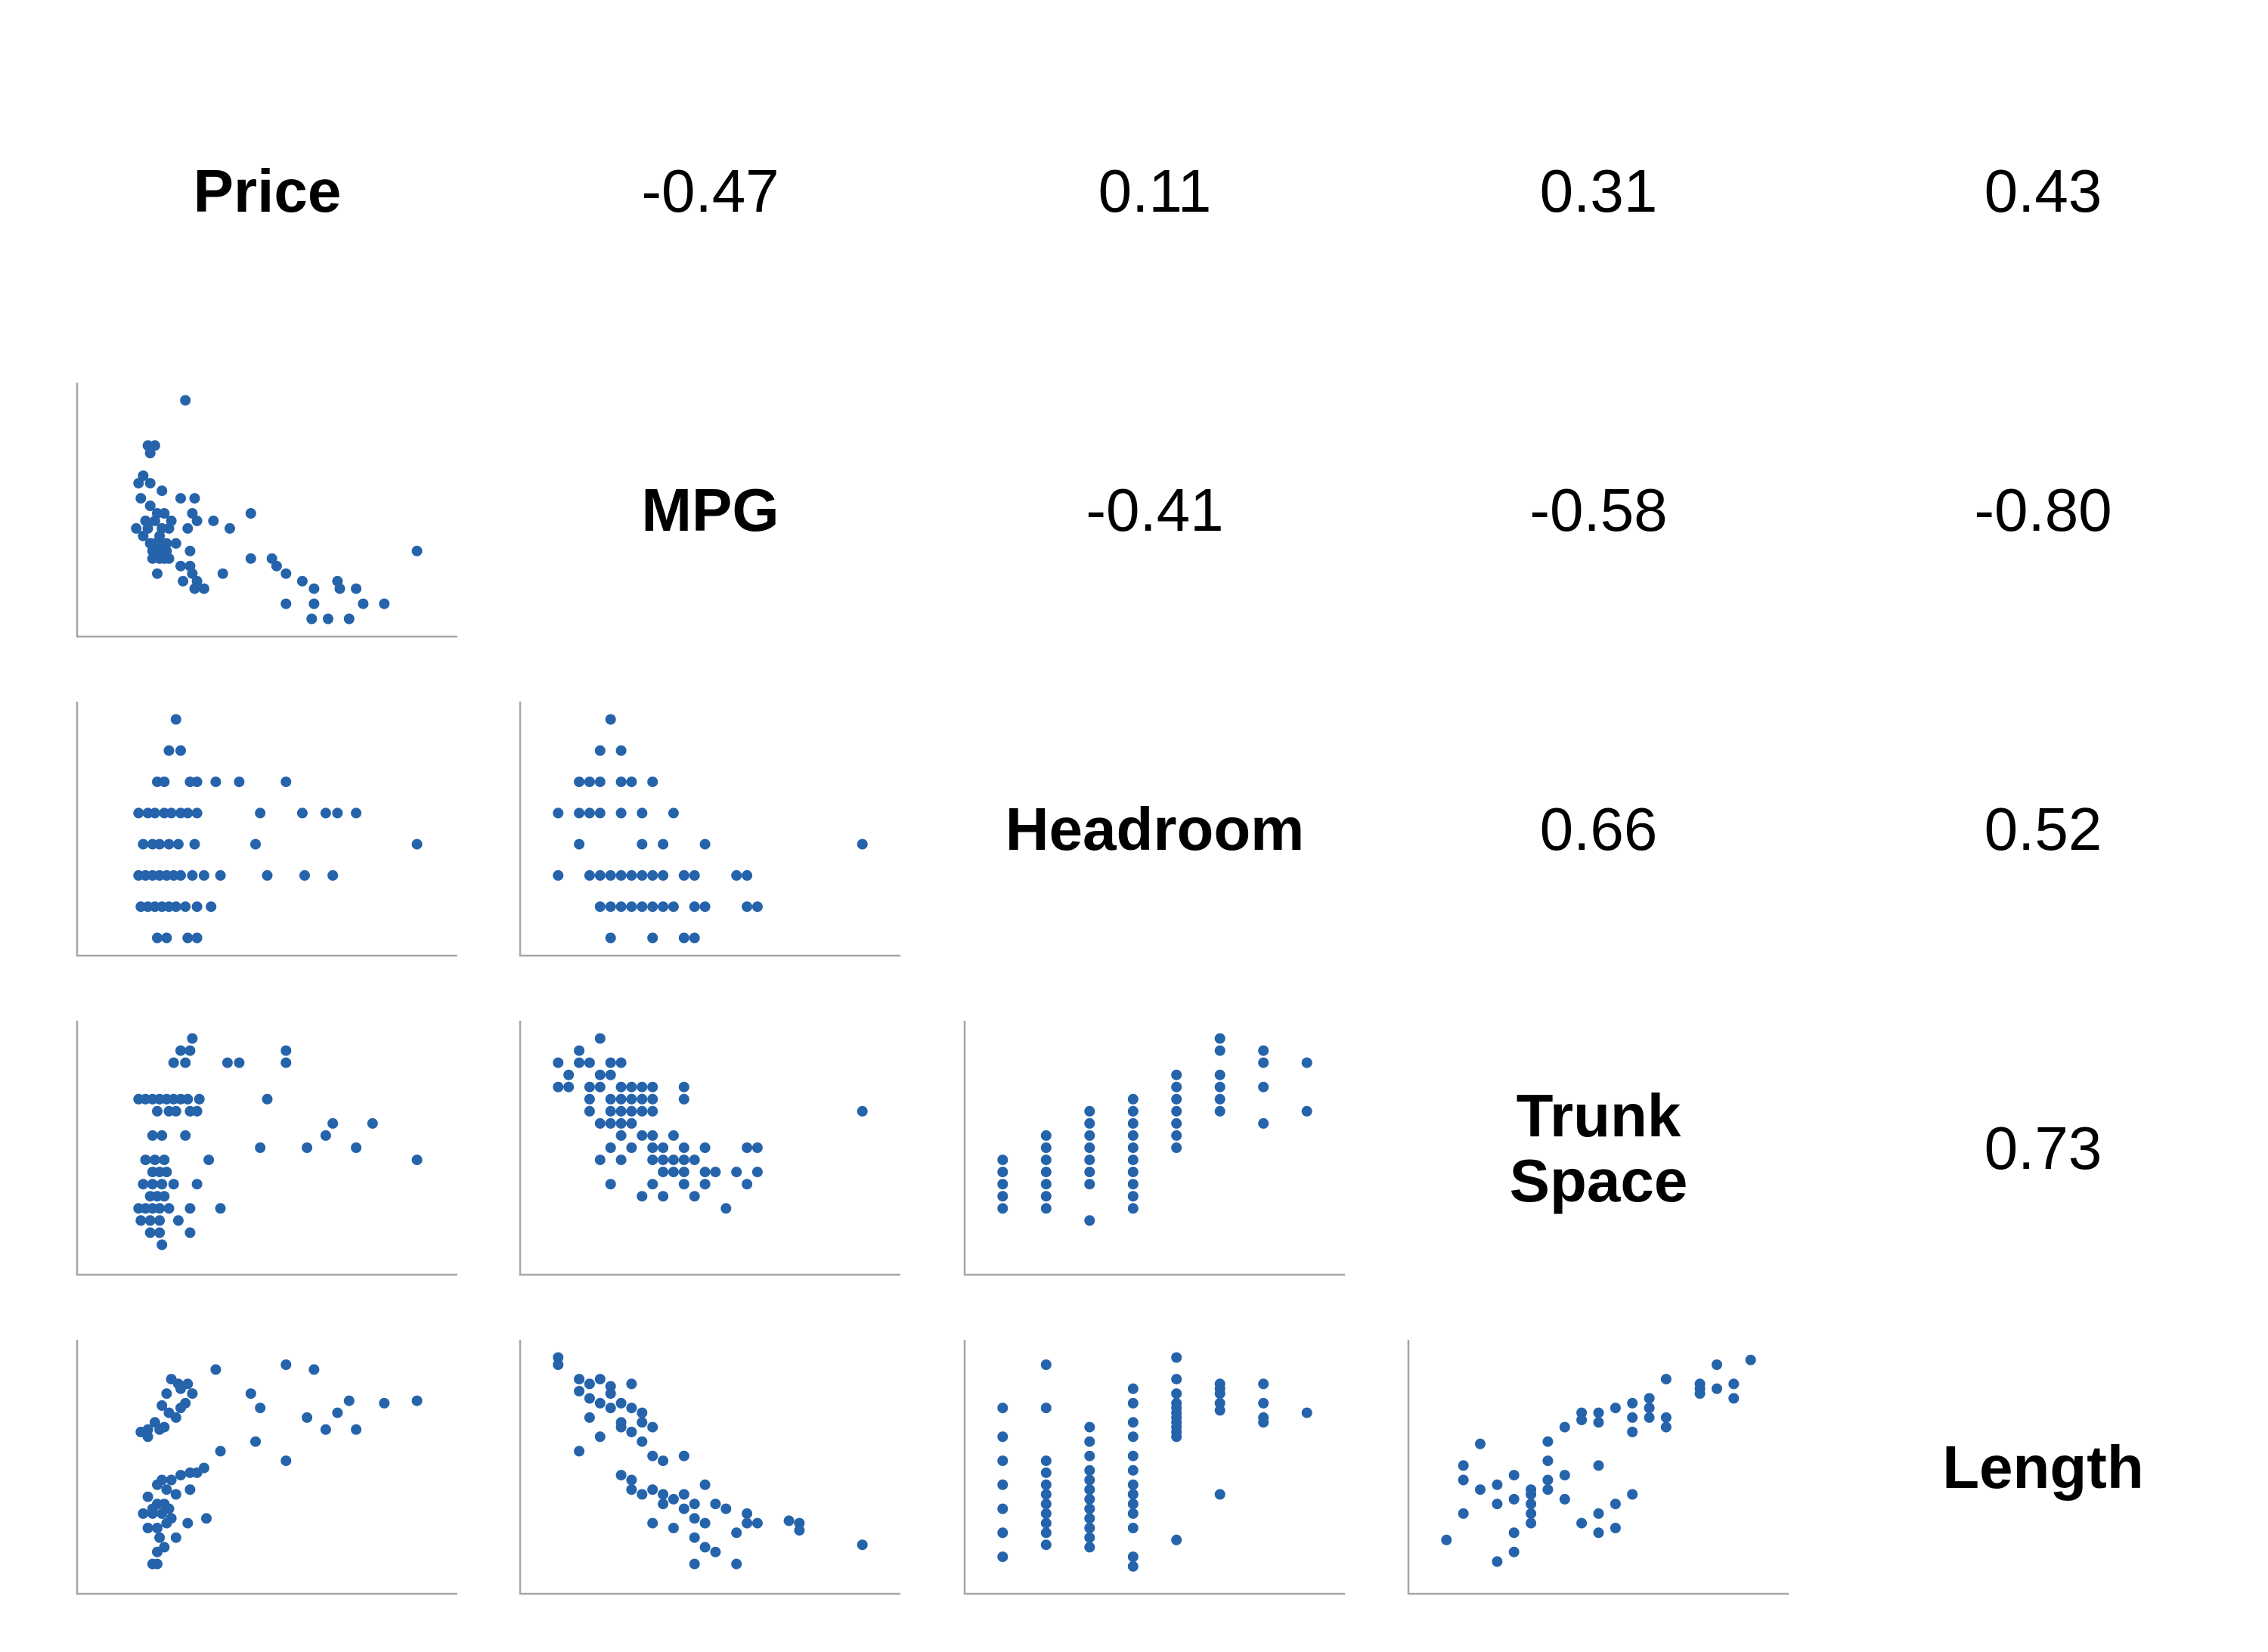  I want to click on correlation-value: 0.31, so click(1599, 191).